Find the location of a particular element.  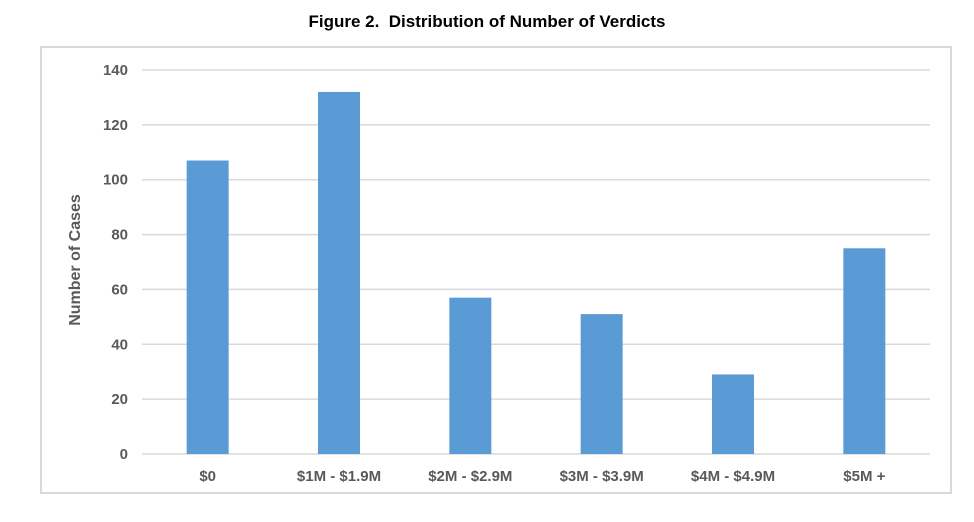

y-tick-label: 80 is located at coordinates (119, 235).